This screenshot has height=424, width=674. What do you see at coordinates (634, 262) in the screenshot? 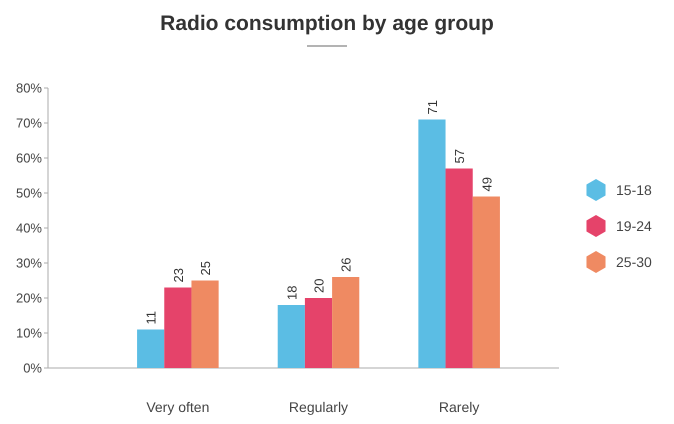
I see `legend-label: 25-30` at bounding box center [634, 262].